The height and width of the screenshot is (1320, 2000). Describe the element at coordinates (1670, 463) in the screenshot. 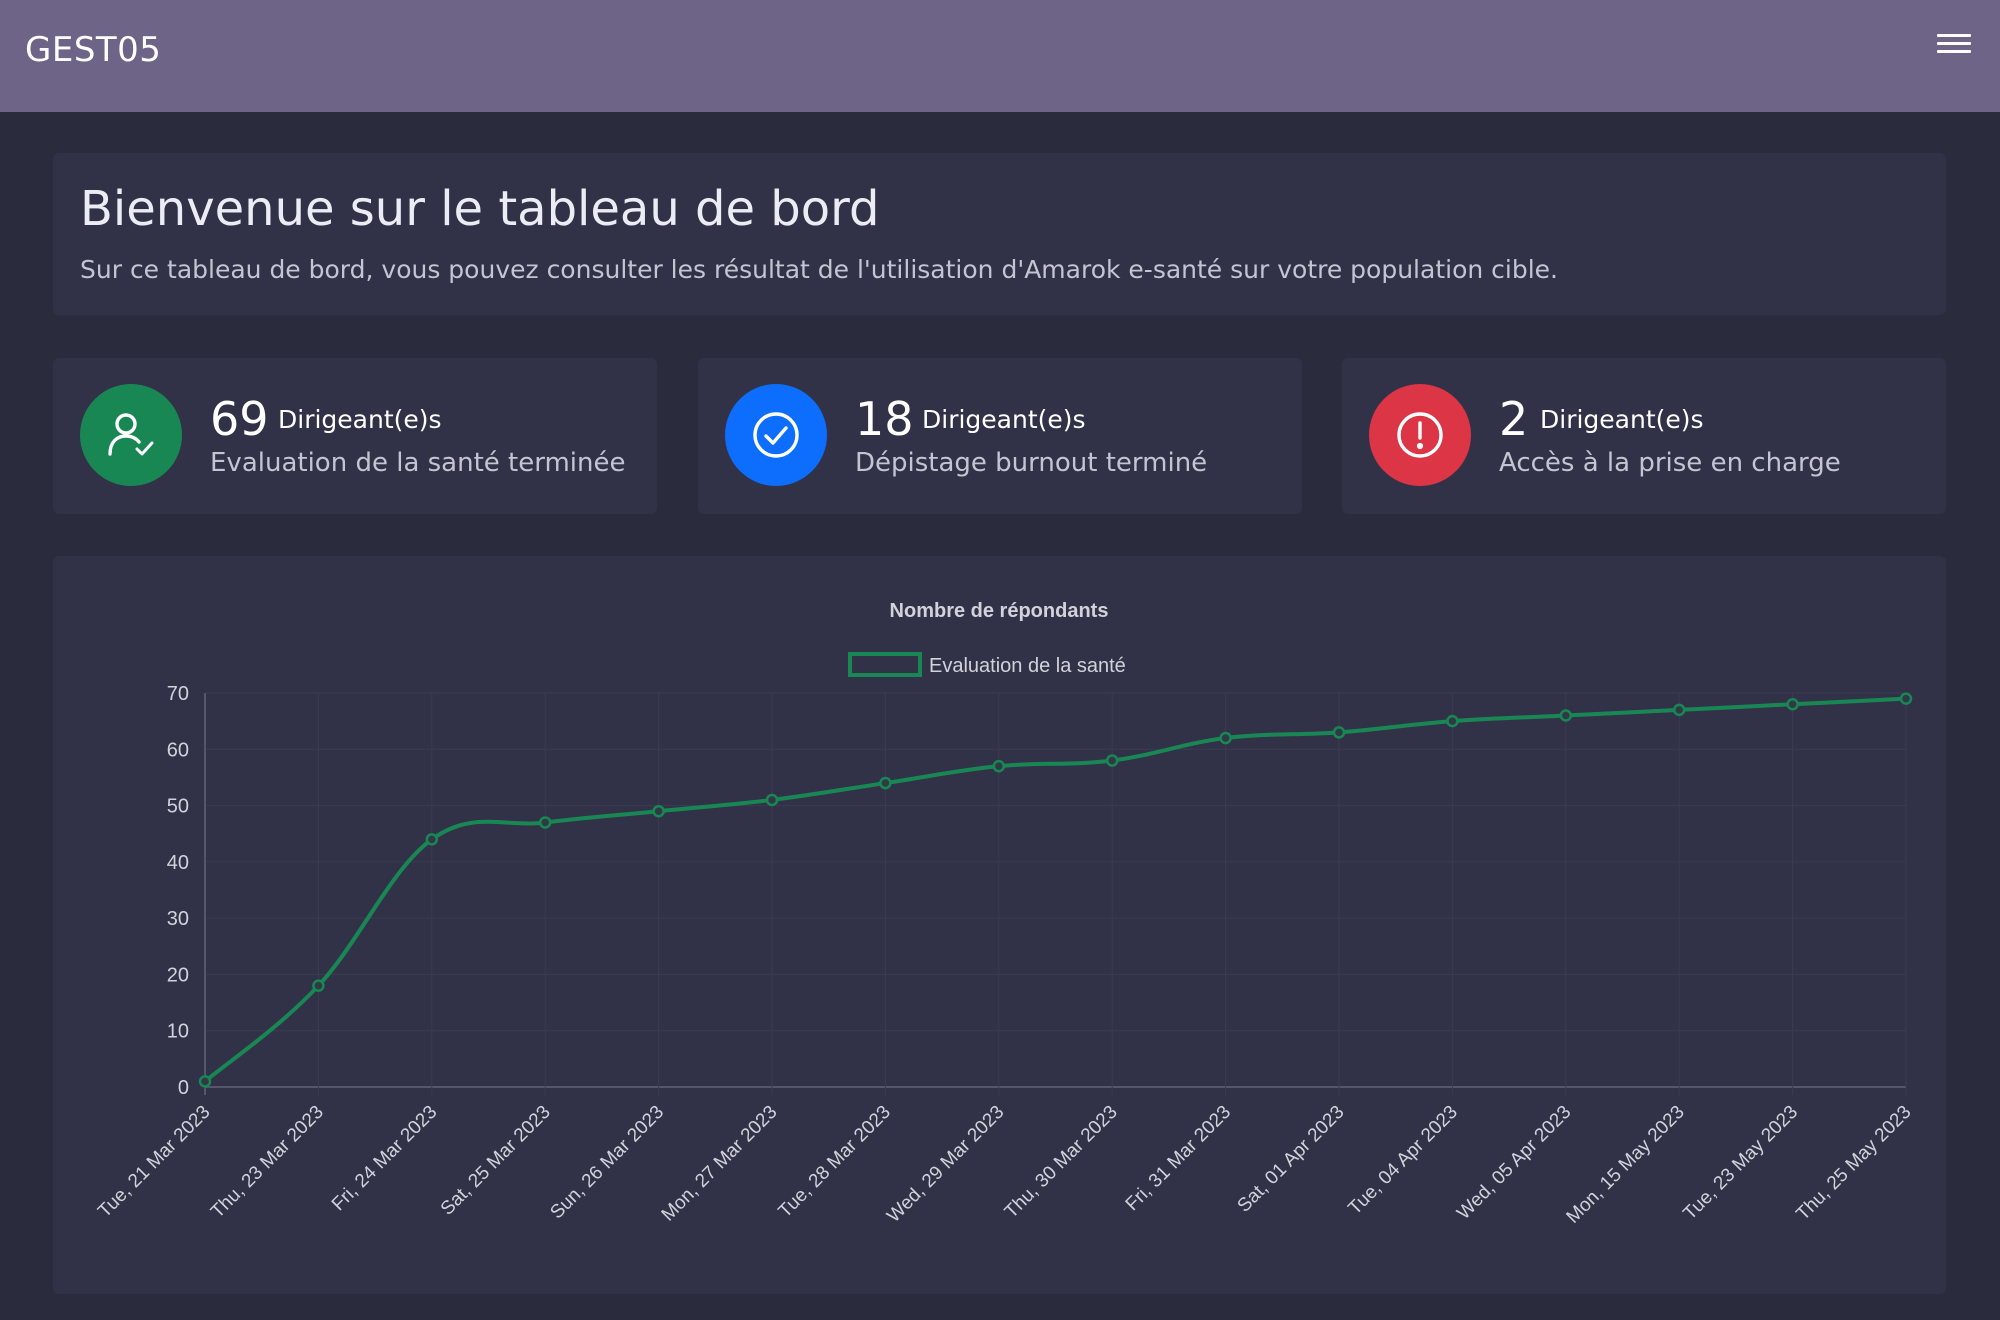

I see `stat-label: Accès à la prise en charge` at that location.